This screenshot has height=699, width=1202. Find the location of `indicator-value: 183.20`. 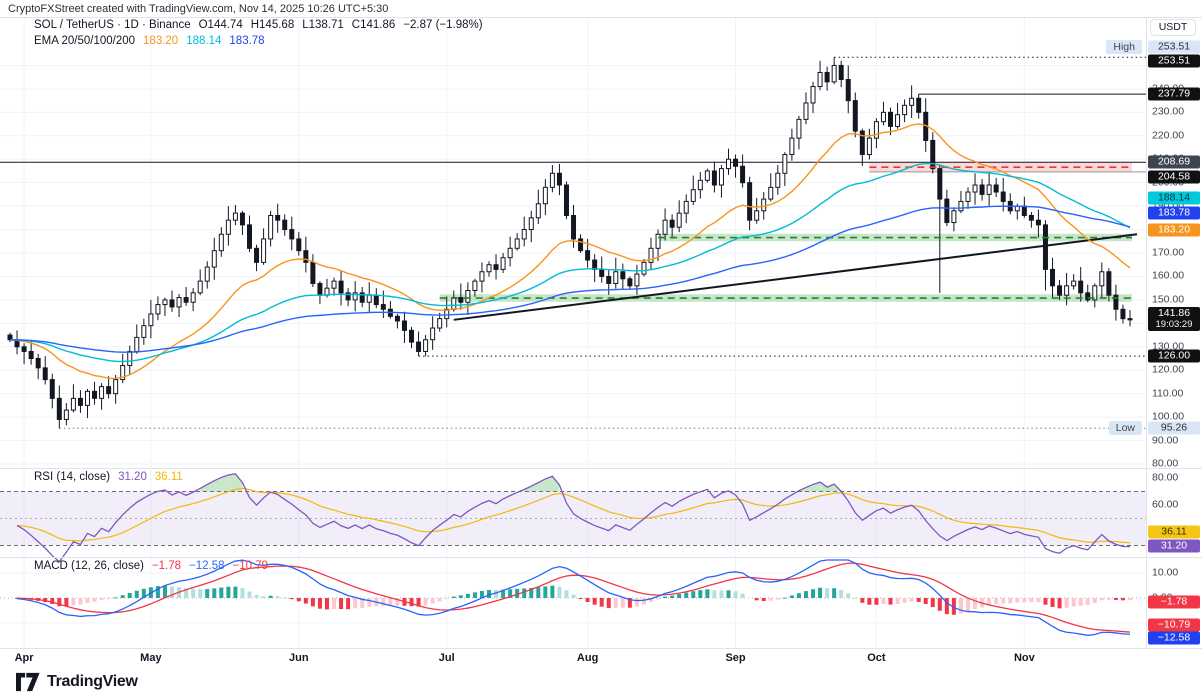

indicator-value: 183.20 is located at coordinates (161, 41).